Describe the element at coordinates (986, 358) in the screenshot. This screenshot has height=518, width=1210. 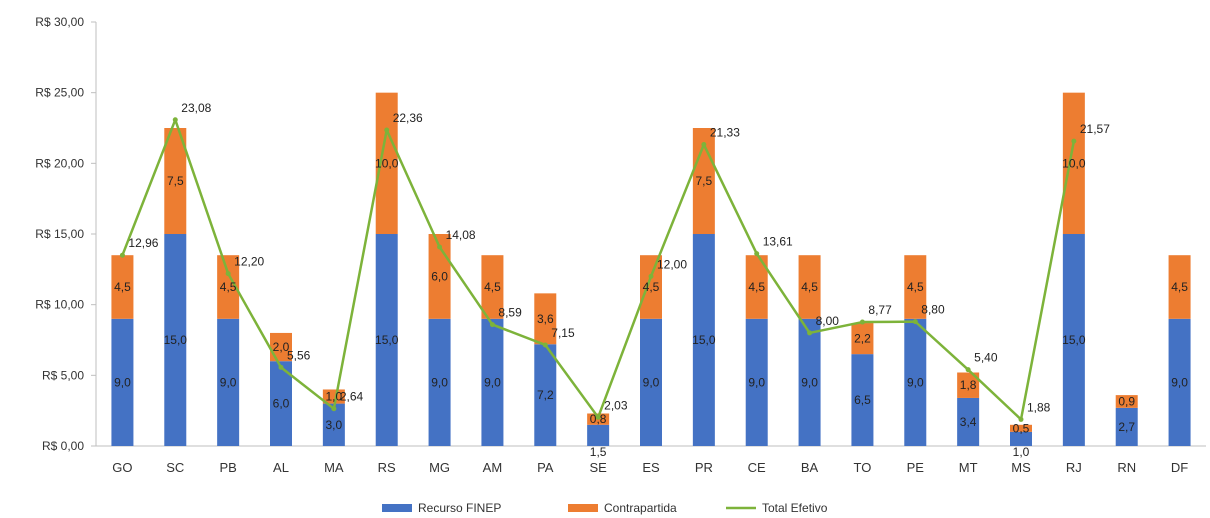
I see `data-label-total-efetivo: 5,40` at that location.